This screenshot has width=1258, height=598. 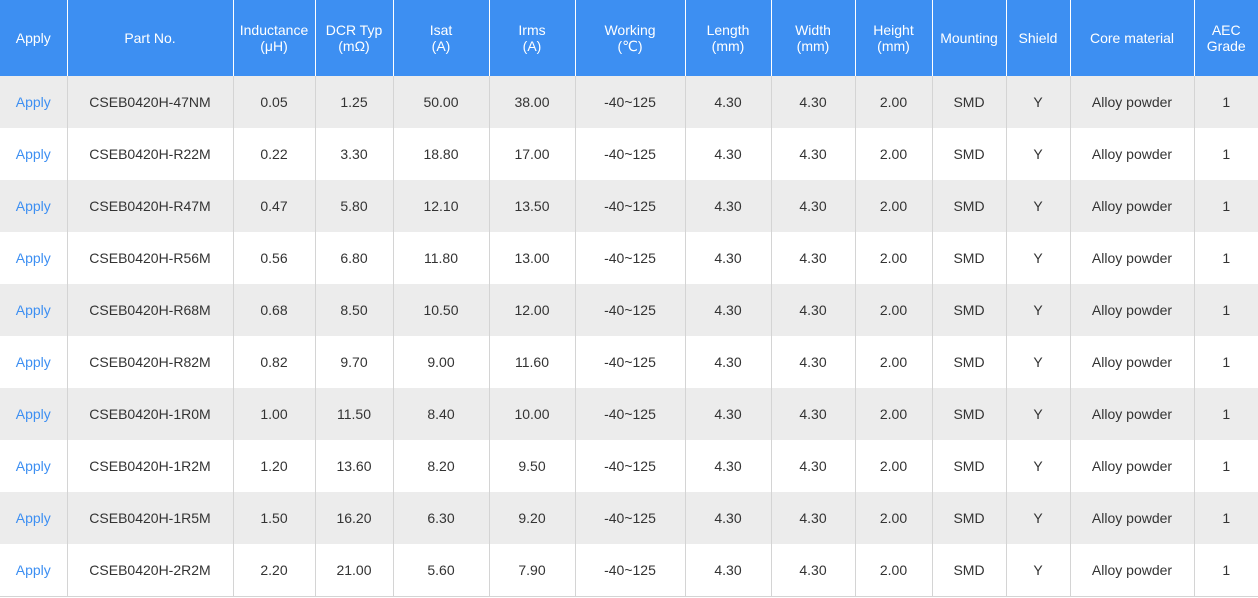 I want to click on part-no-cell: CSEB0420H-1R2M, so click(x=150, y=466).